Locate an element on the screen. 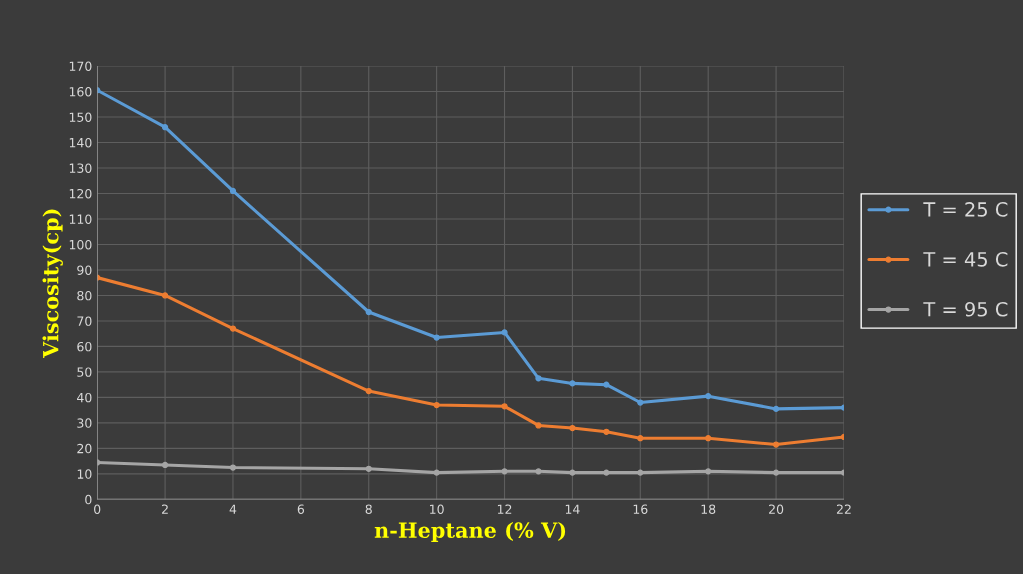 The height and width of the screenshot is (574, 1023). y-tick-label: 50 is located at coordinates (84, 372).